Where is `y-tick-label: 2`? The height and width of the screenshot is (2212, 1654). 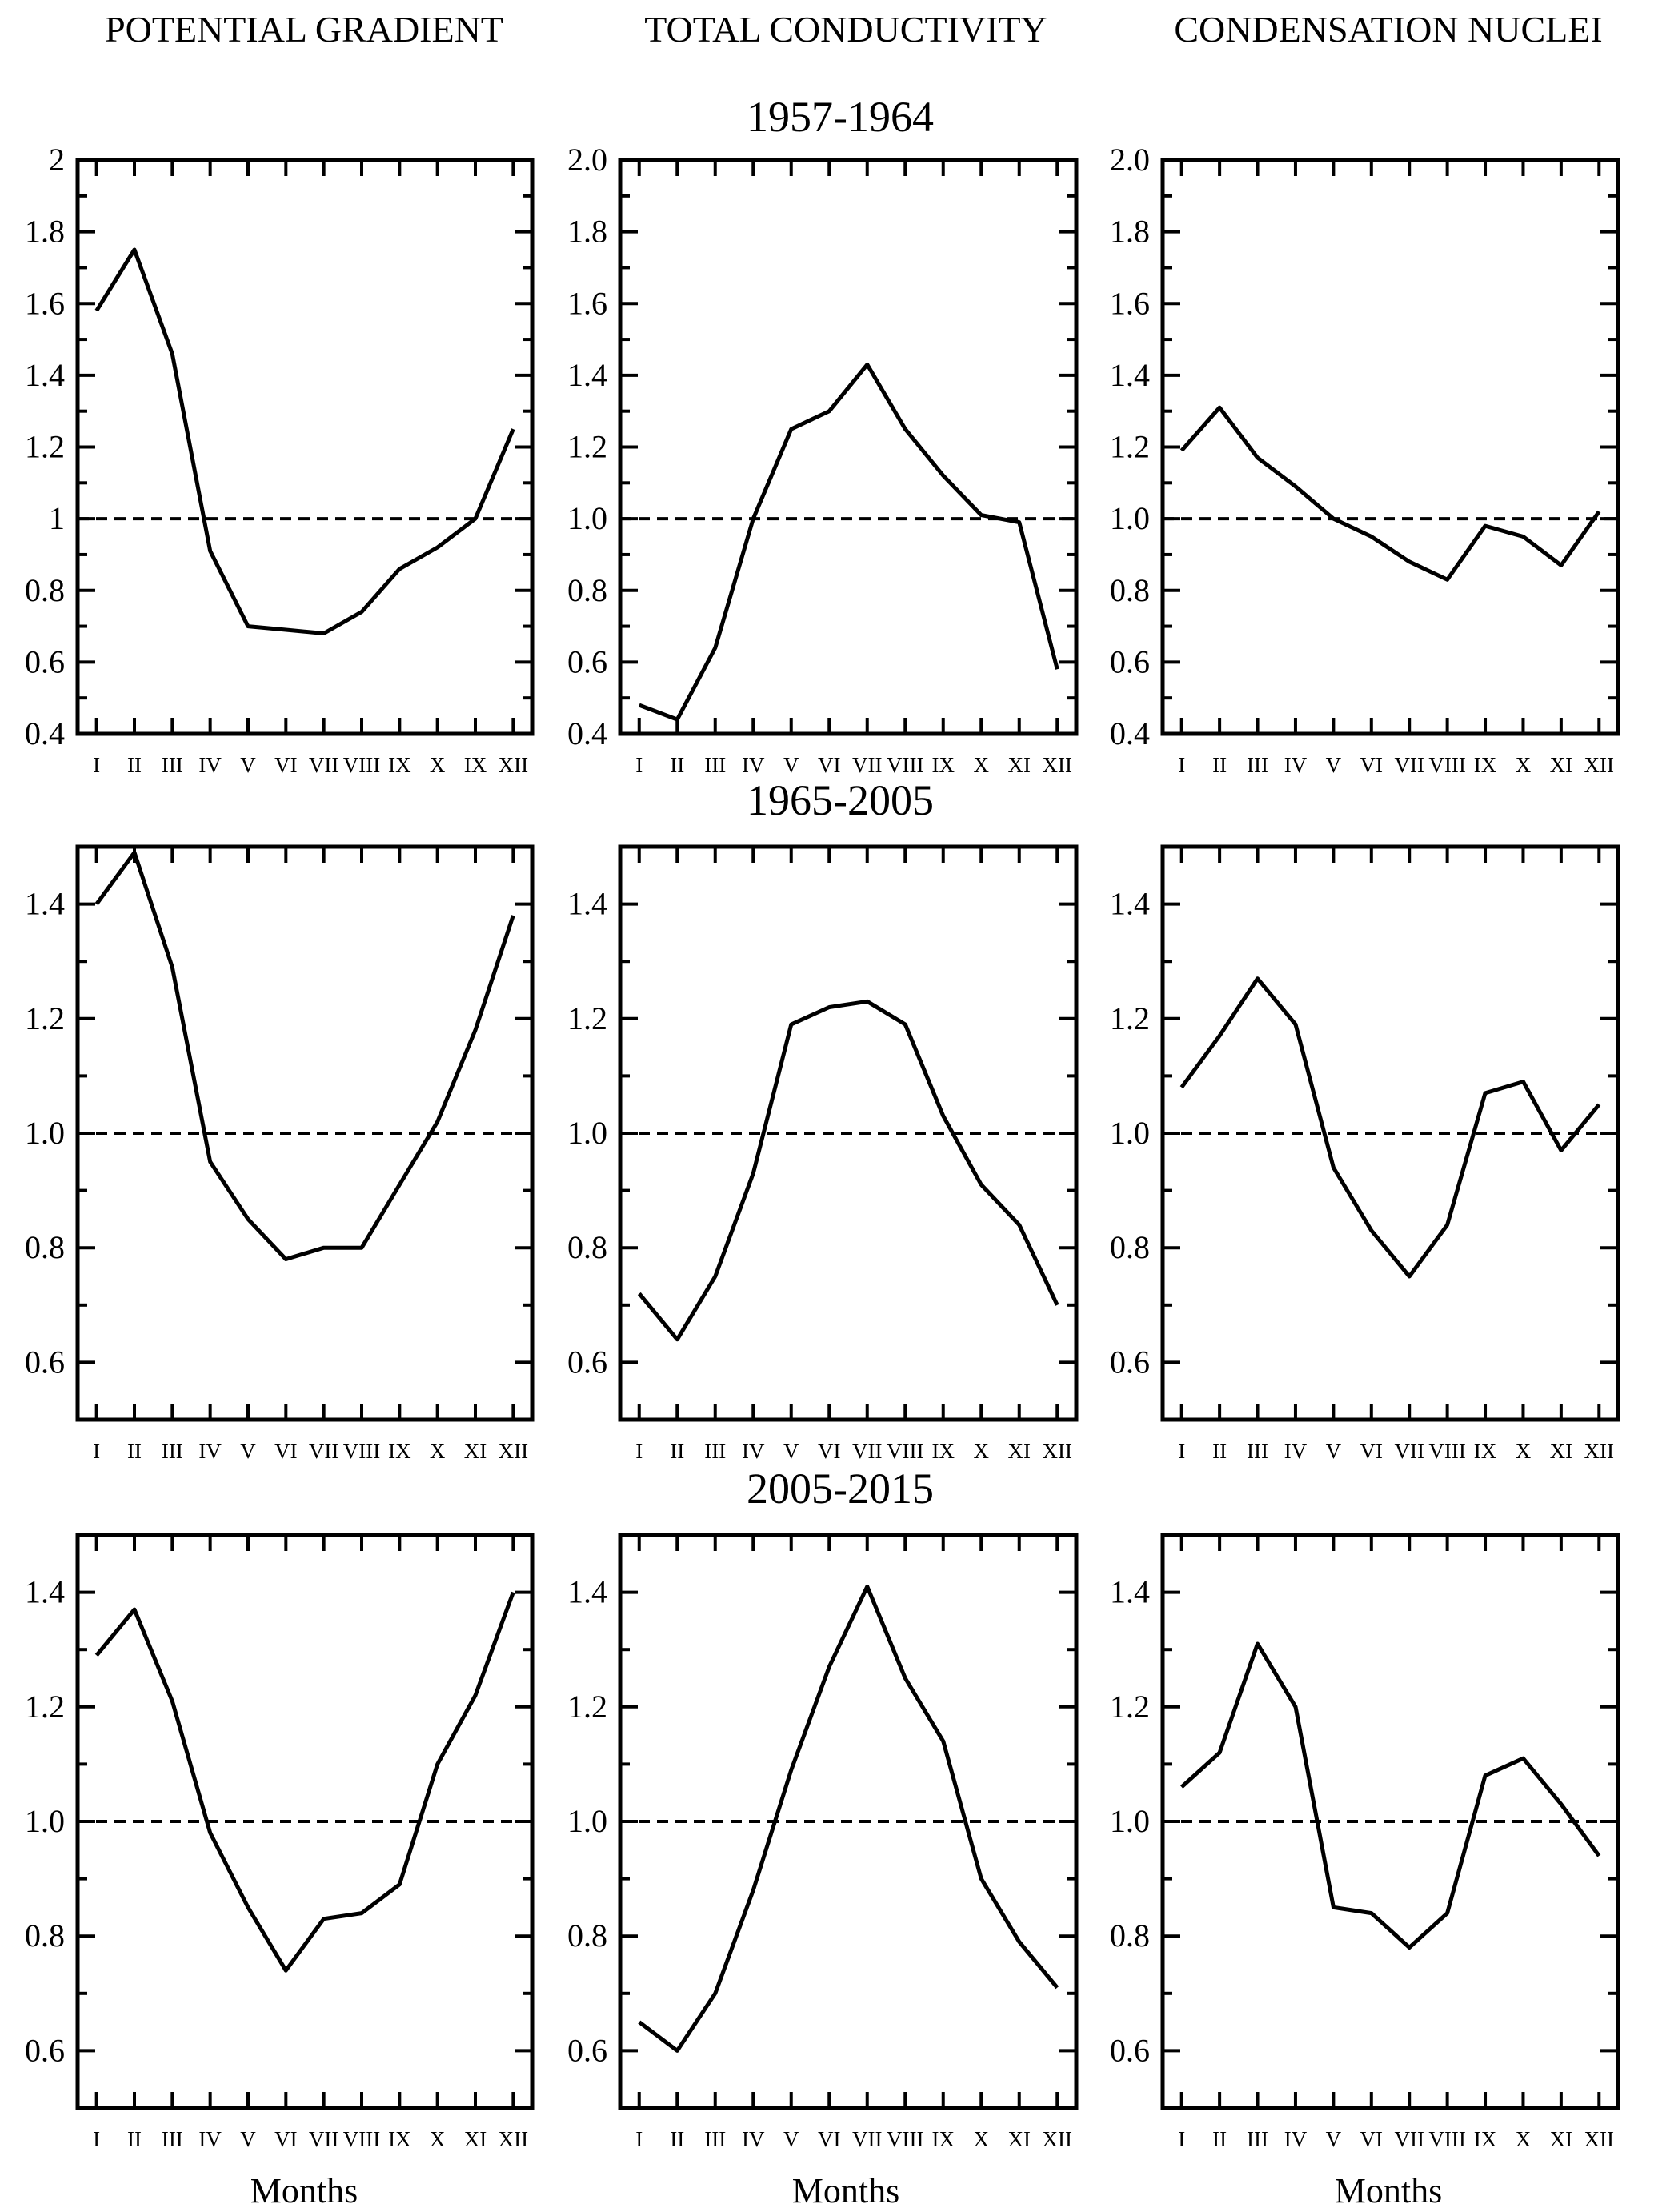 y-tick-label: 2 is located at coordinates (57, 160).